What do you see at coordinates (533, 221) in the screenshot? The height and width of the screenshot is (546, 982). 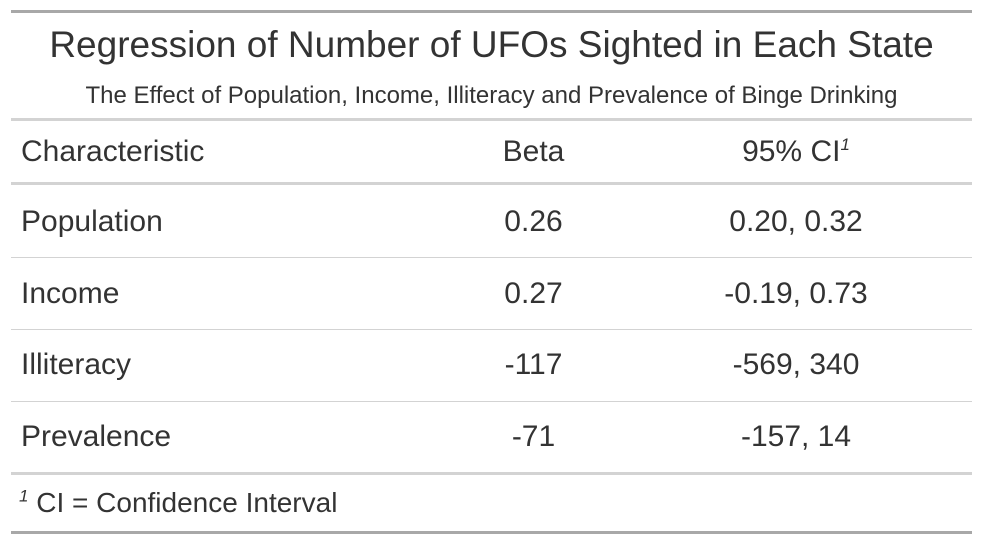 I see `row-beta: 0.26` at bounding box center [533, 221].